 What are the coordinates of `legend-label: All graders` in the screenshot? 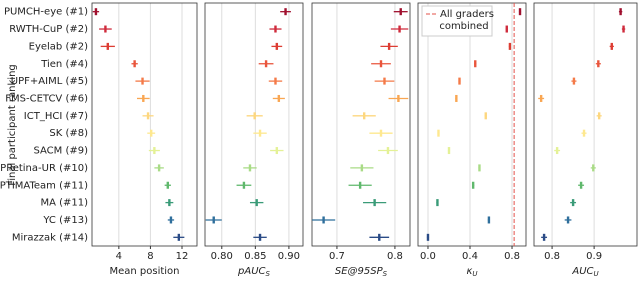 It's located at (467, 14).